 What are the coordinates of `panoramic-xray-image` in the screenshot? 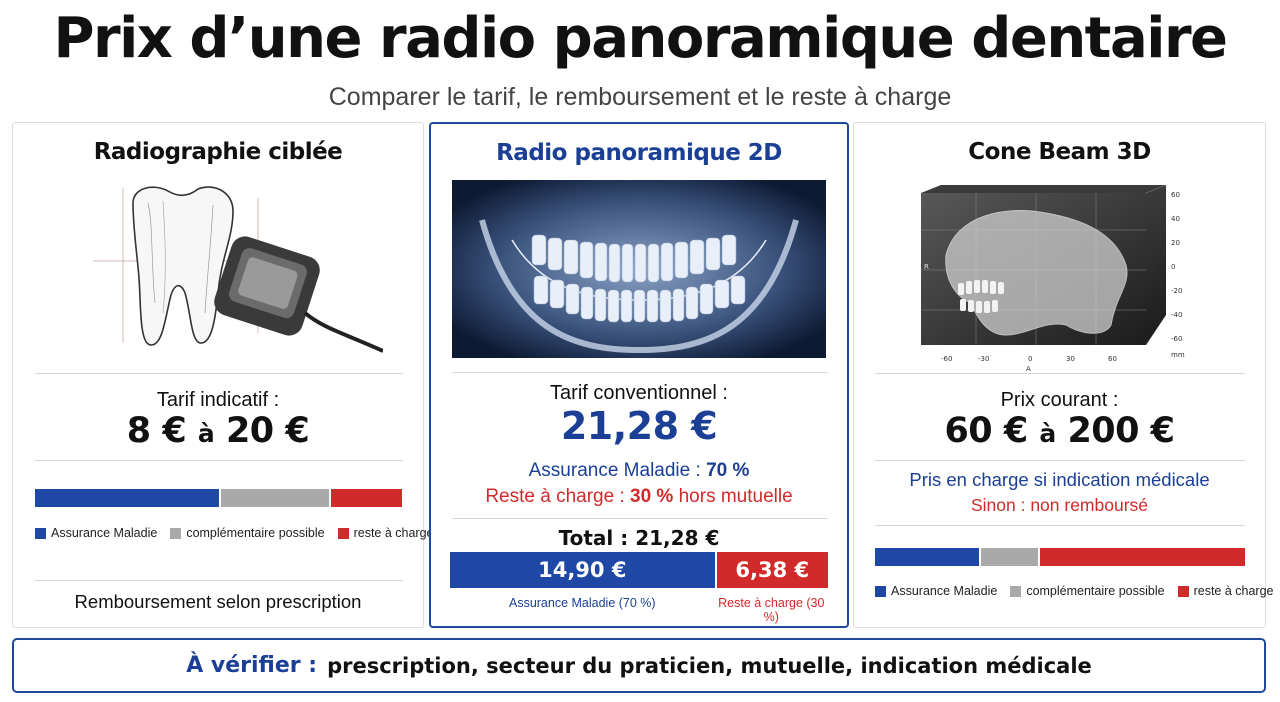 It's located at (639, 269).